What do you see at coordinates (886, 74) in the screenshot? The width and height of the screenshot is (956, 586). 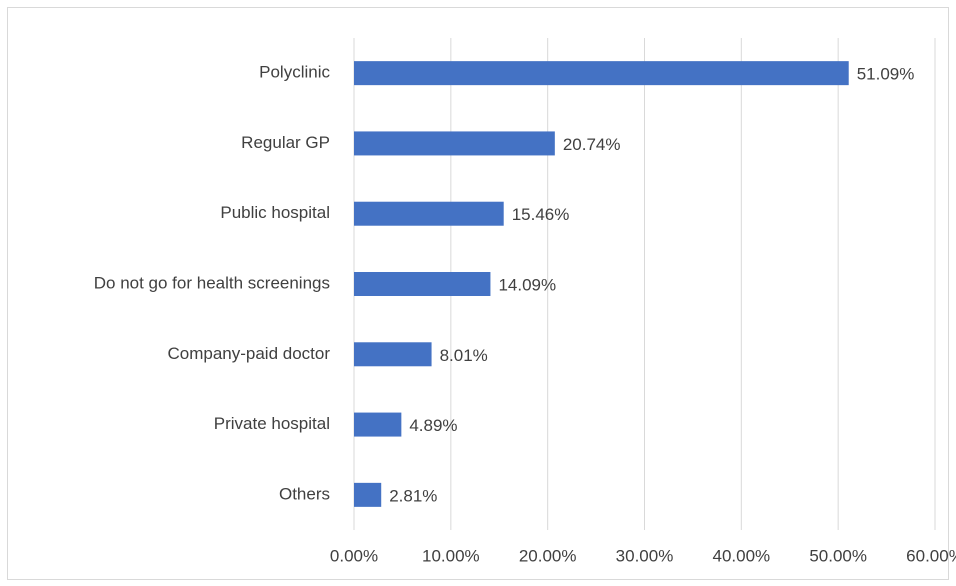 I see `value-label: 51.09%` at bounding box center [886, 74].